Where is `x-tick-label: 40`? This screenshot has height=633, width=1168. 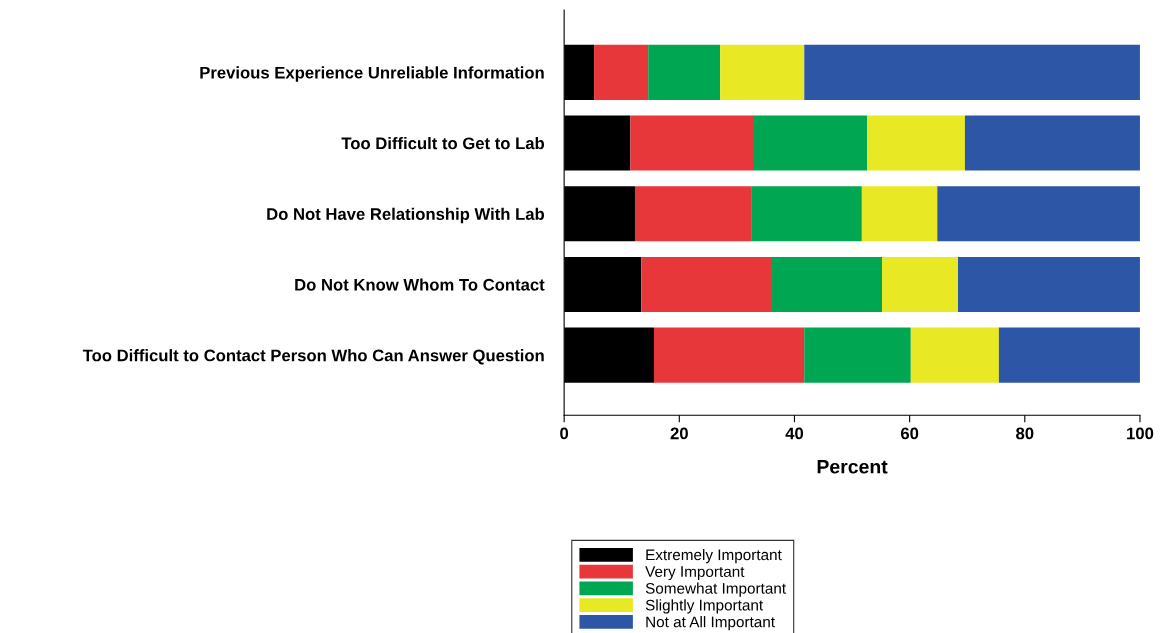 x-tick-label: 40 is located at coordinates (794, 433).